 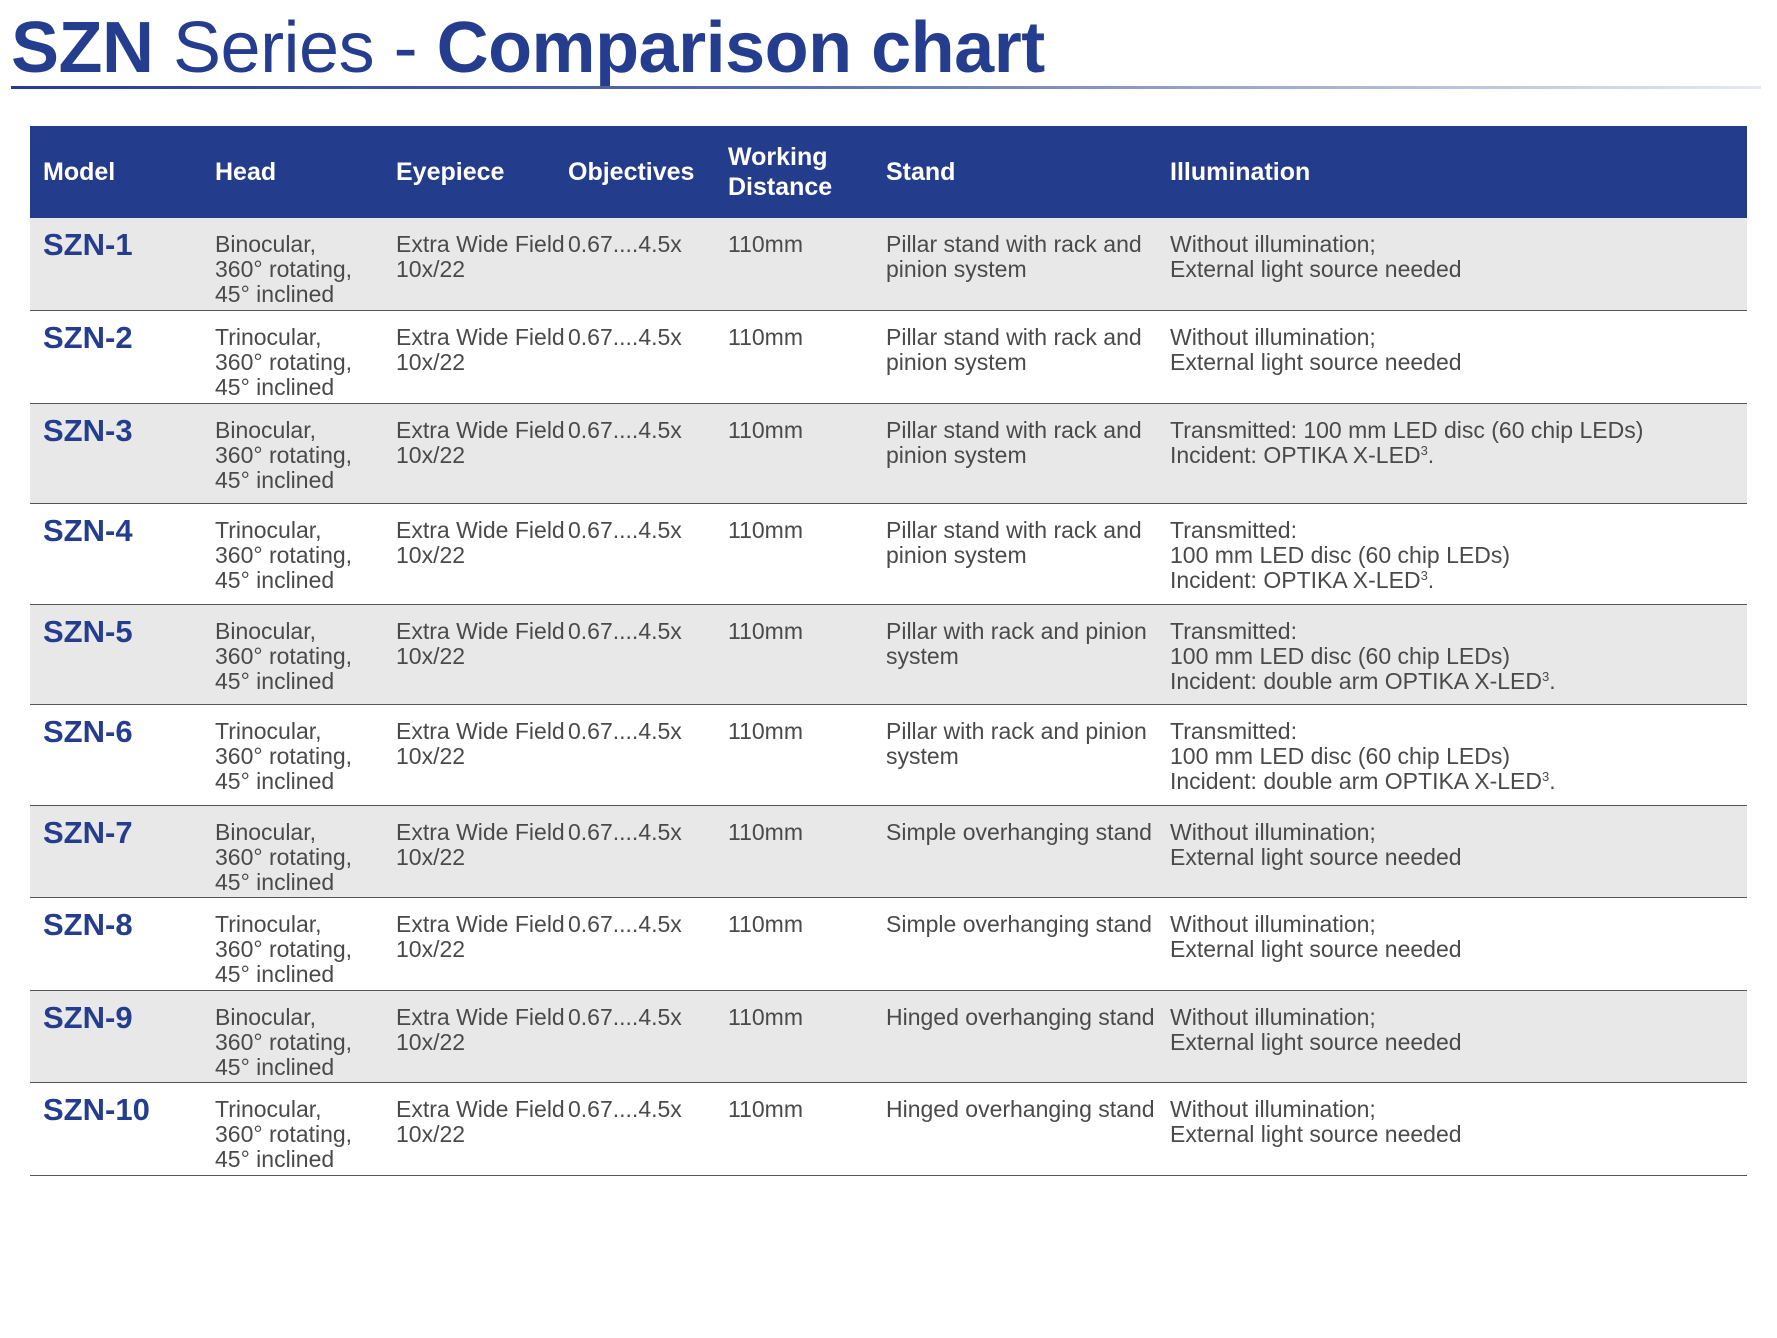 What do you see at coordinates (1424, 450) in the screenshot?
I see `superscript: 3` at bounding box center [1424, 450].